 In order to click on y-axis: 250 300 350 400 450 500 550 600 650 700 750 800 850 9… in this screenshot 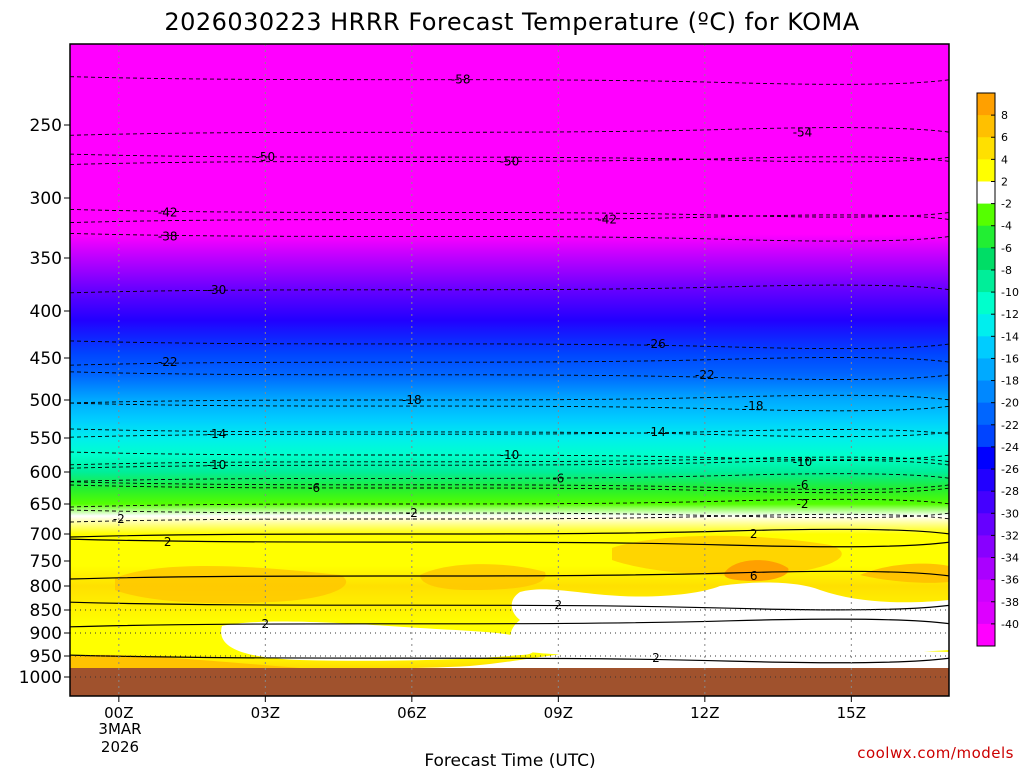, I will do `click(44, 402)`.